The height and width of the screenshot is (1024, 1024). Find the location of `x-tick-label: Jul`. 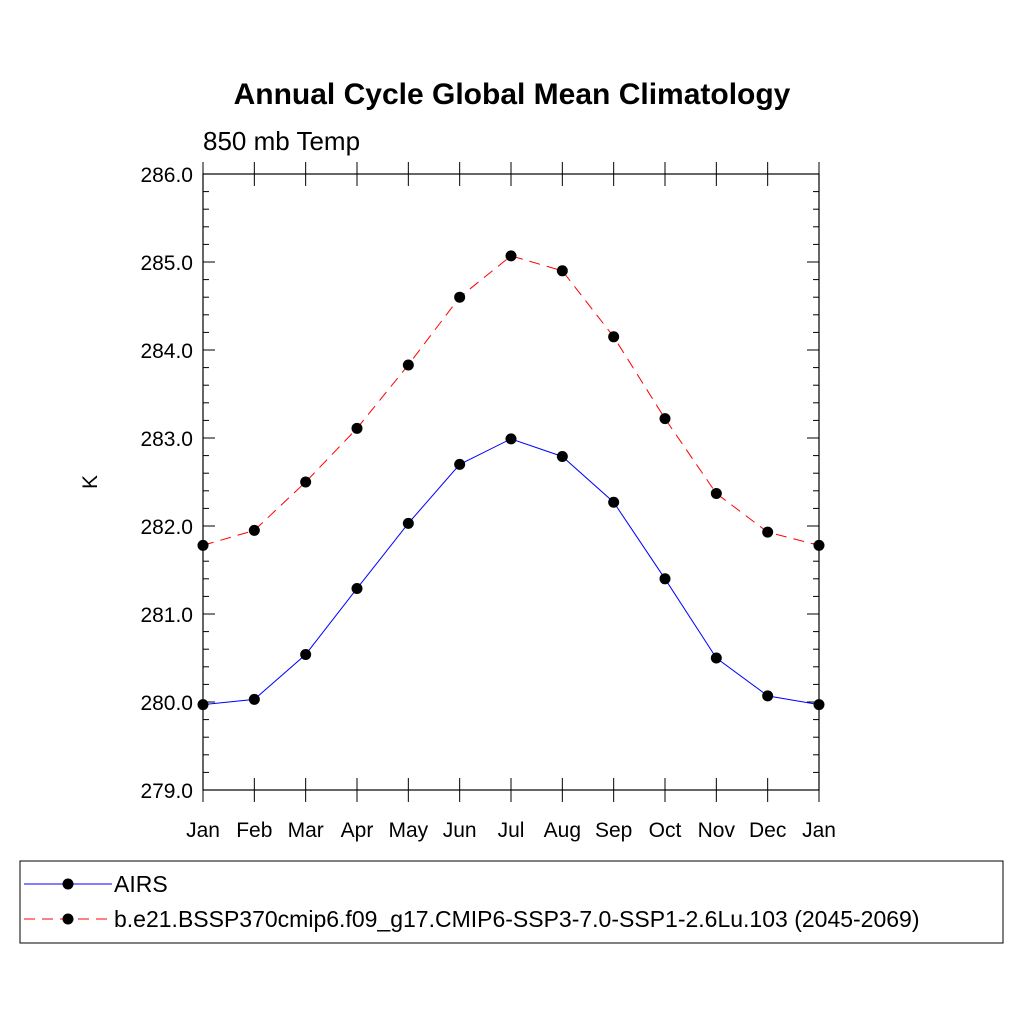

x-tick-label: Jul is located at coordinates (511, 830).